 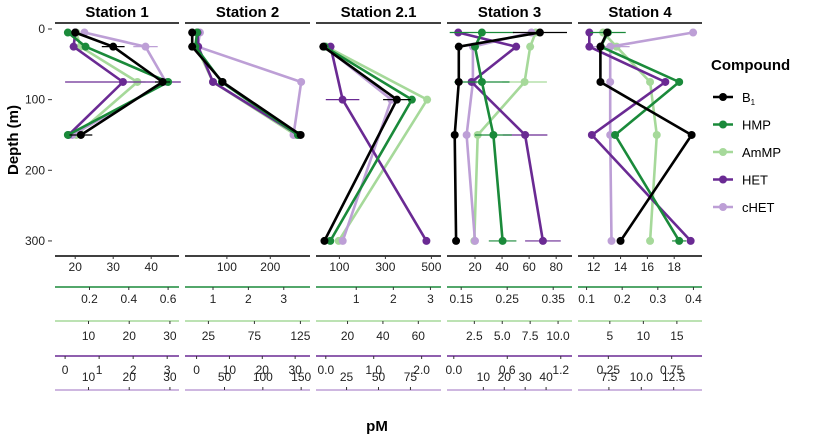 I want to click on legend-item-b1-label: B1, so click(x=749, y=98).